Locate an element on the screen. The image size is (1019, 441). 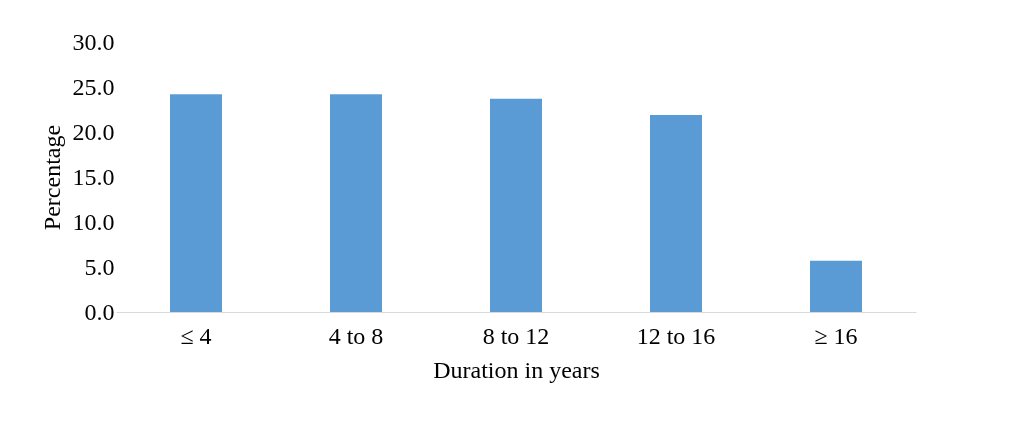
x-axis-title: Duration in years is located at coordinates (516, 369).